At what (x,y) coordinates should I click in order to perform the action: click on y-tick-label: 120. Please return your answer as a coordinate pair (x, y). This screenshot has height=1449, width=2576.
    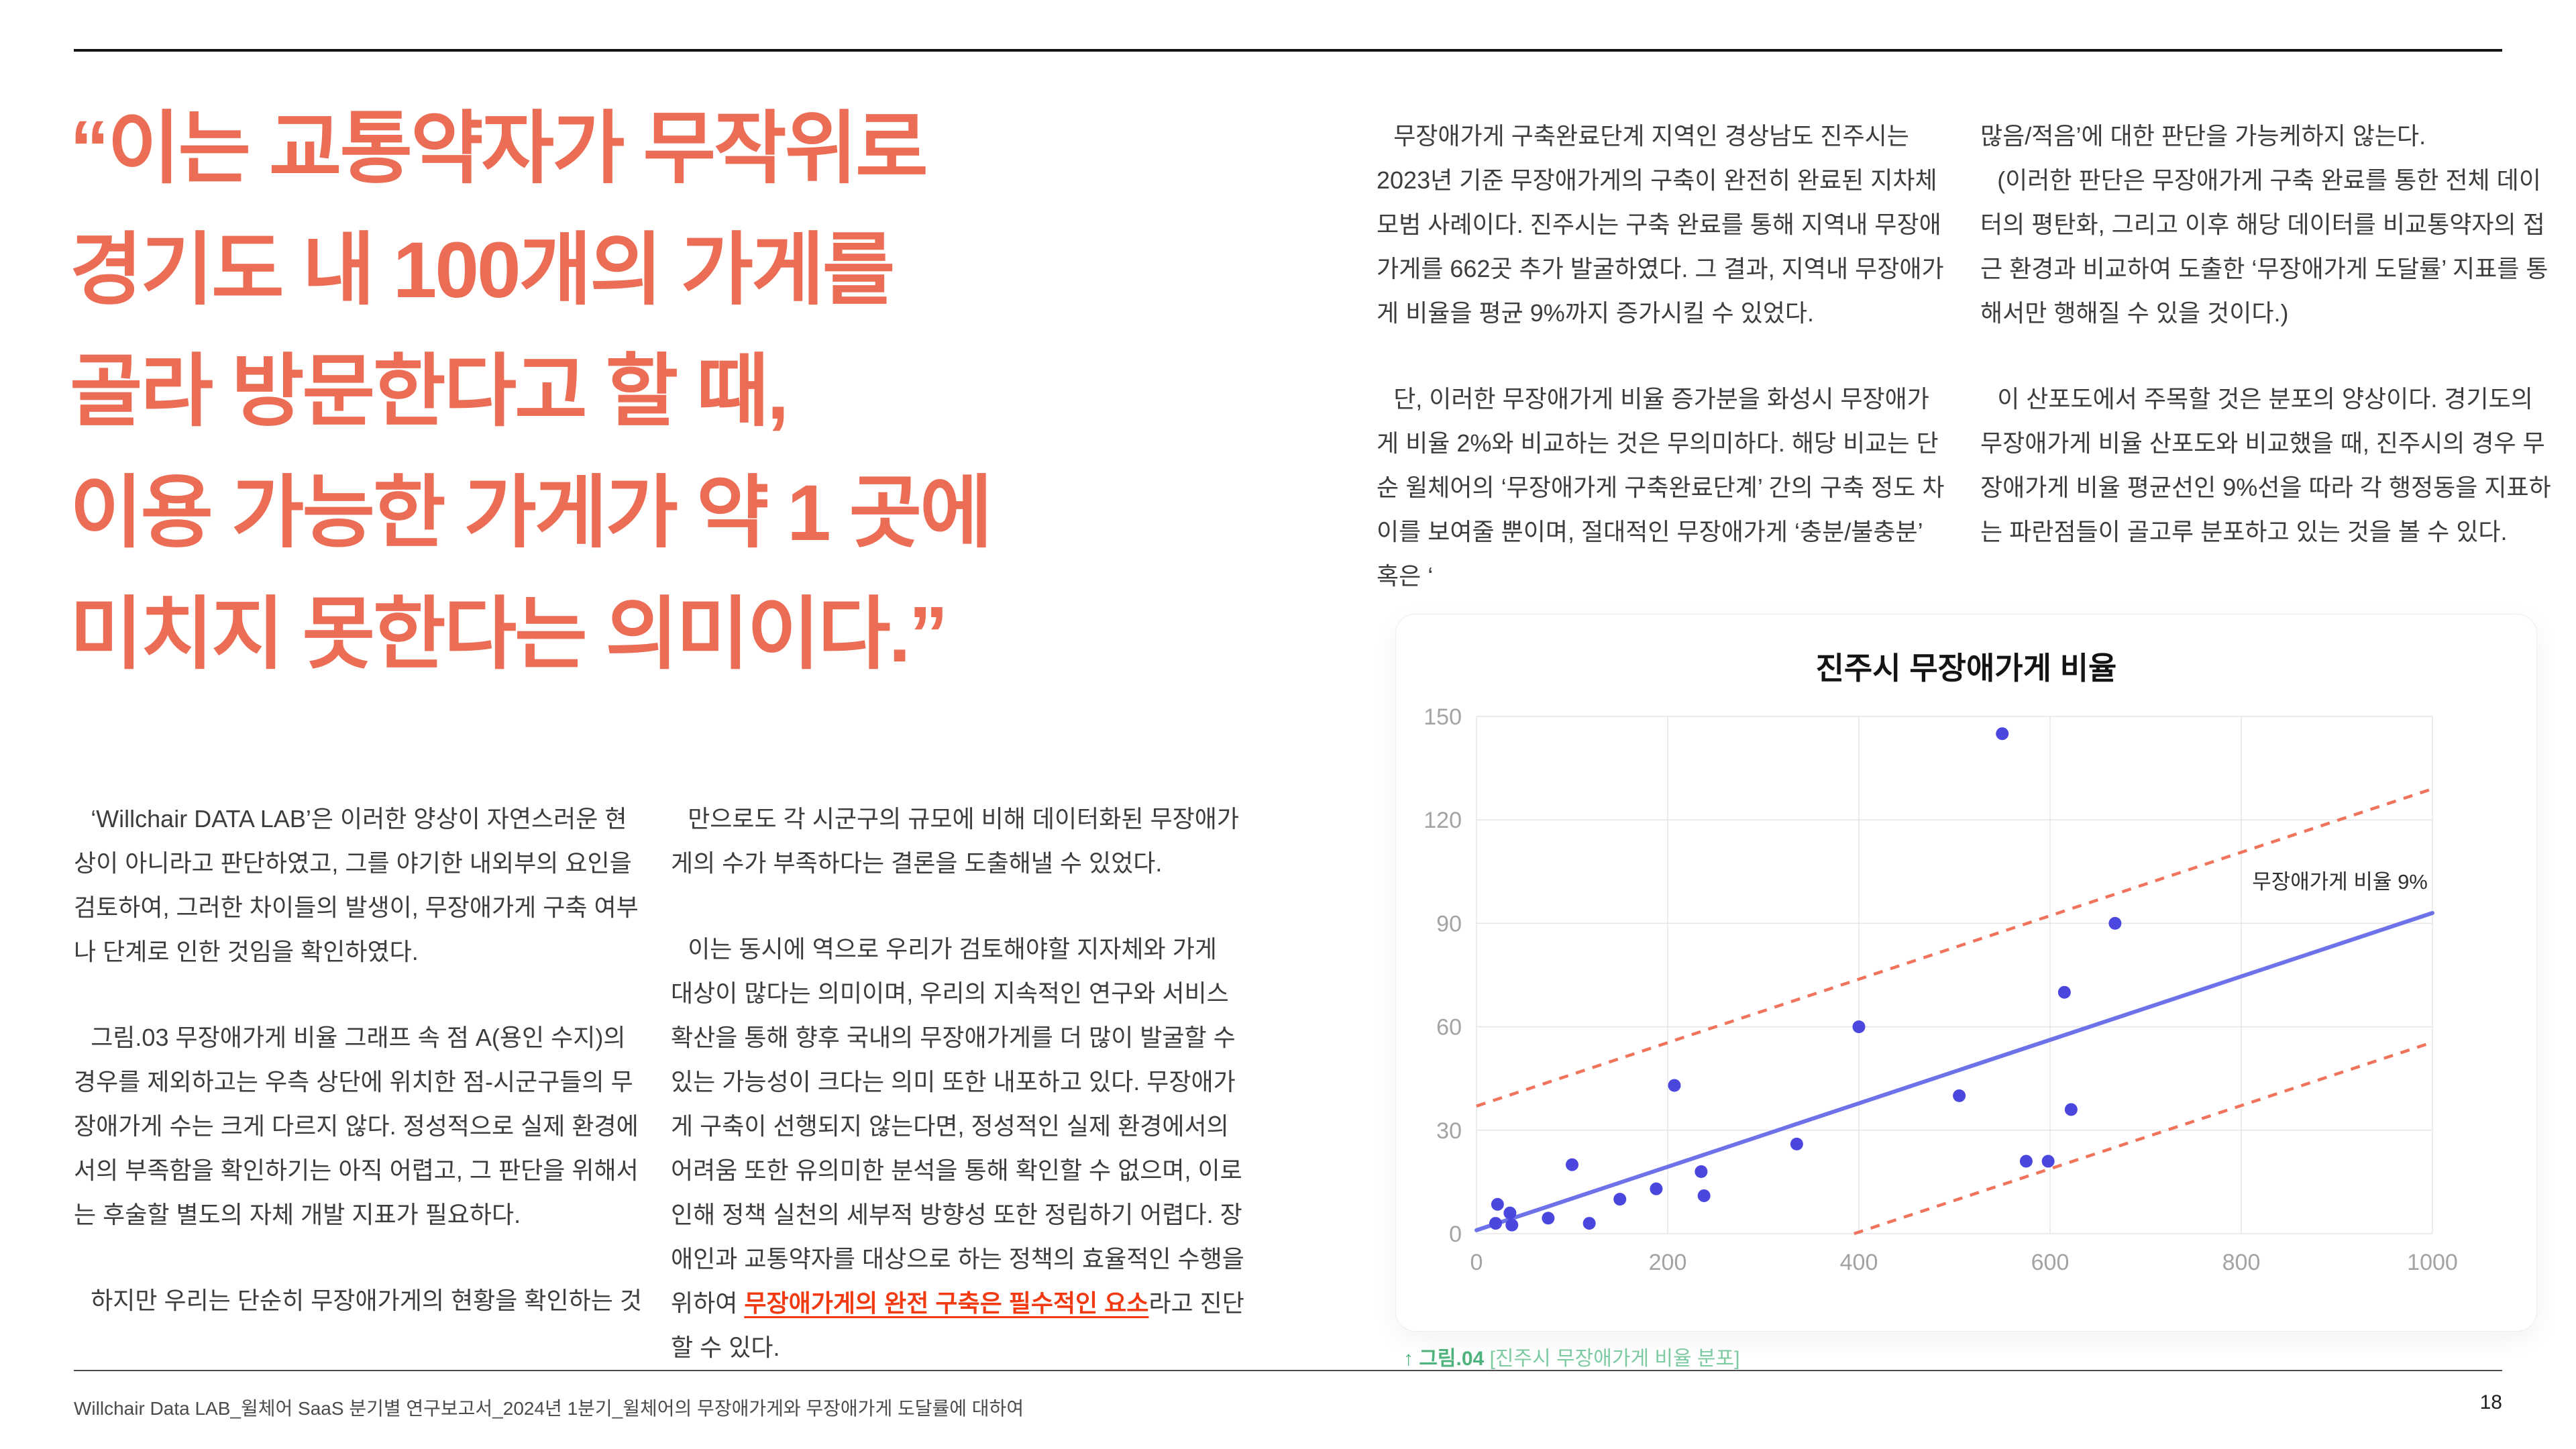
    Looking at the image, I should click on (1443, 820).